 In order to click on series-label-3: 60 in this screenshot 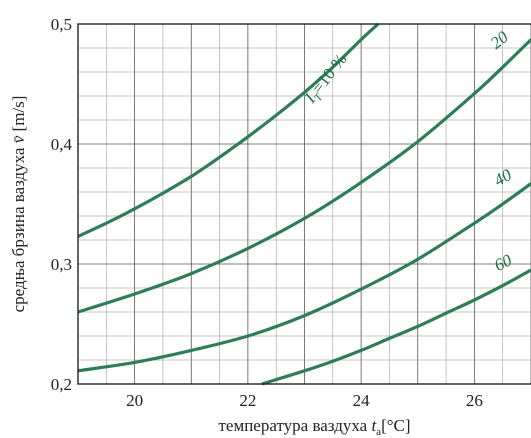, I will do `click(503, 262)`.